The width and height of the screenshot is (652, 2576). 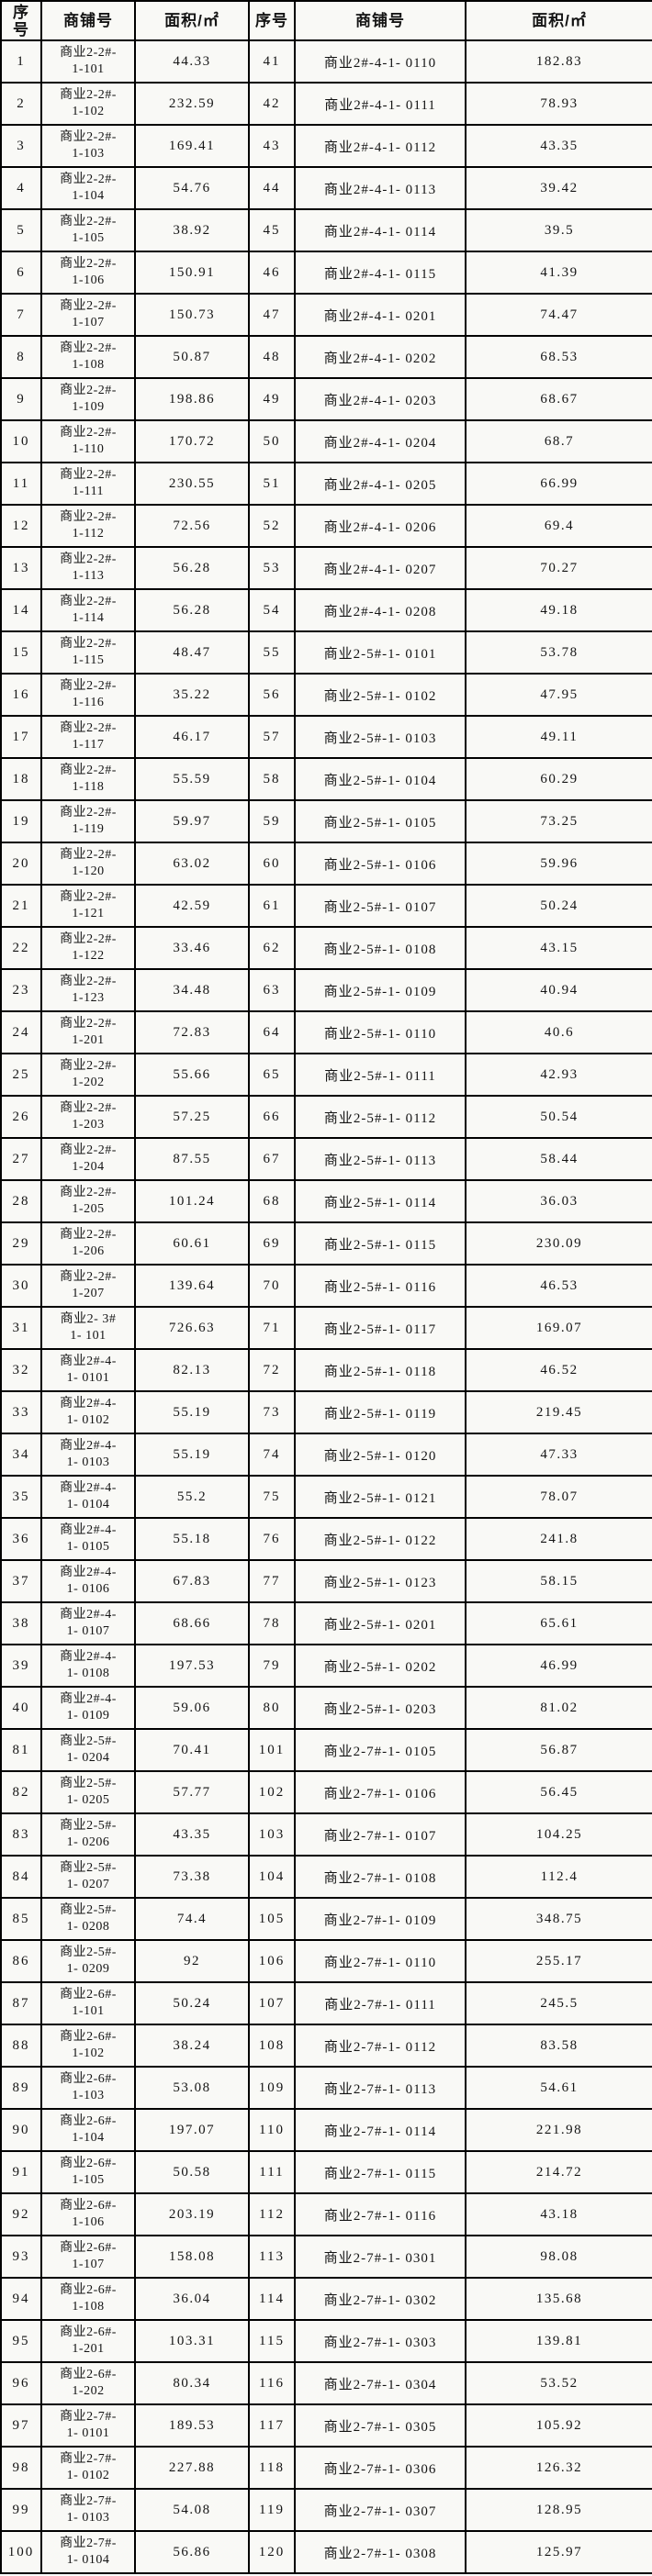 I want to click on shop-number-cell: 商业2-2#- 1-115, so click(x=88, y=653).